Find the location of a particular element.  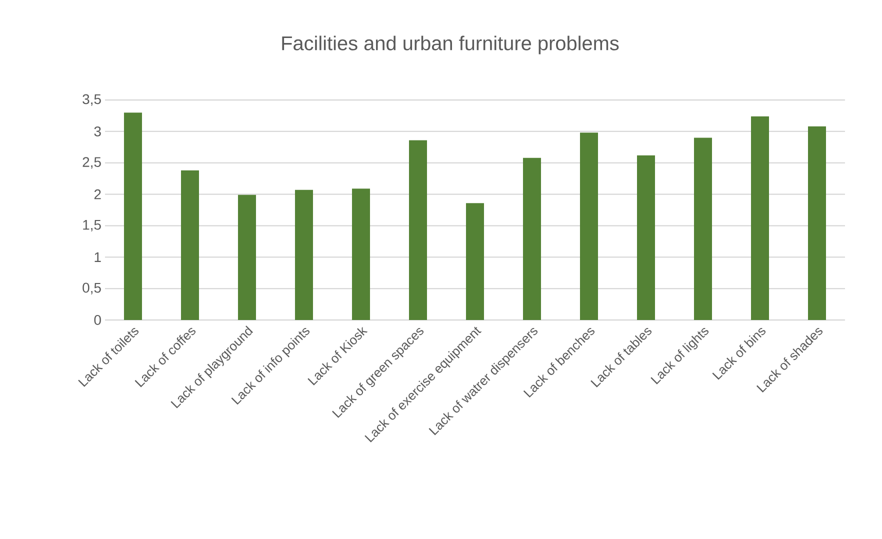

y-tick-label: 0 is located at coordinates (97, 320).